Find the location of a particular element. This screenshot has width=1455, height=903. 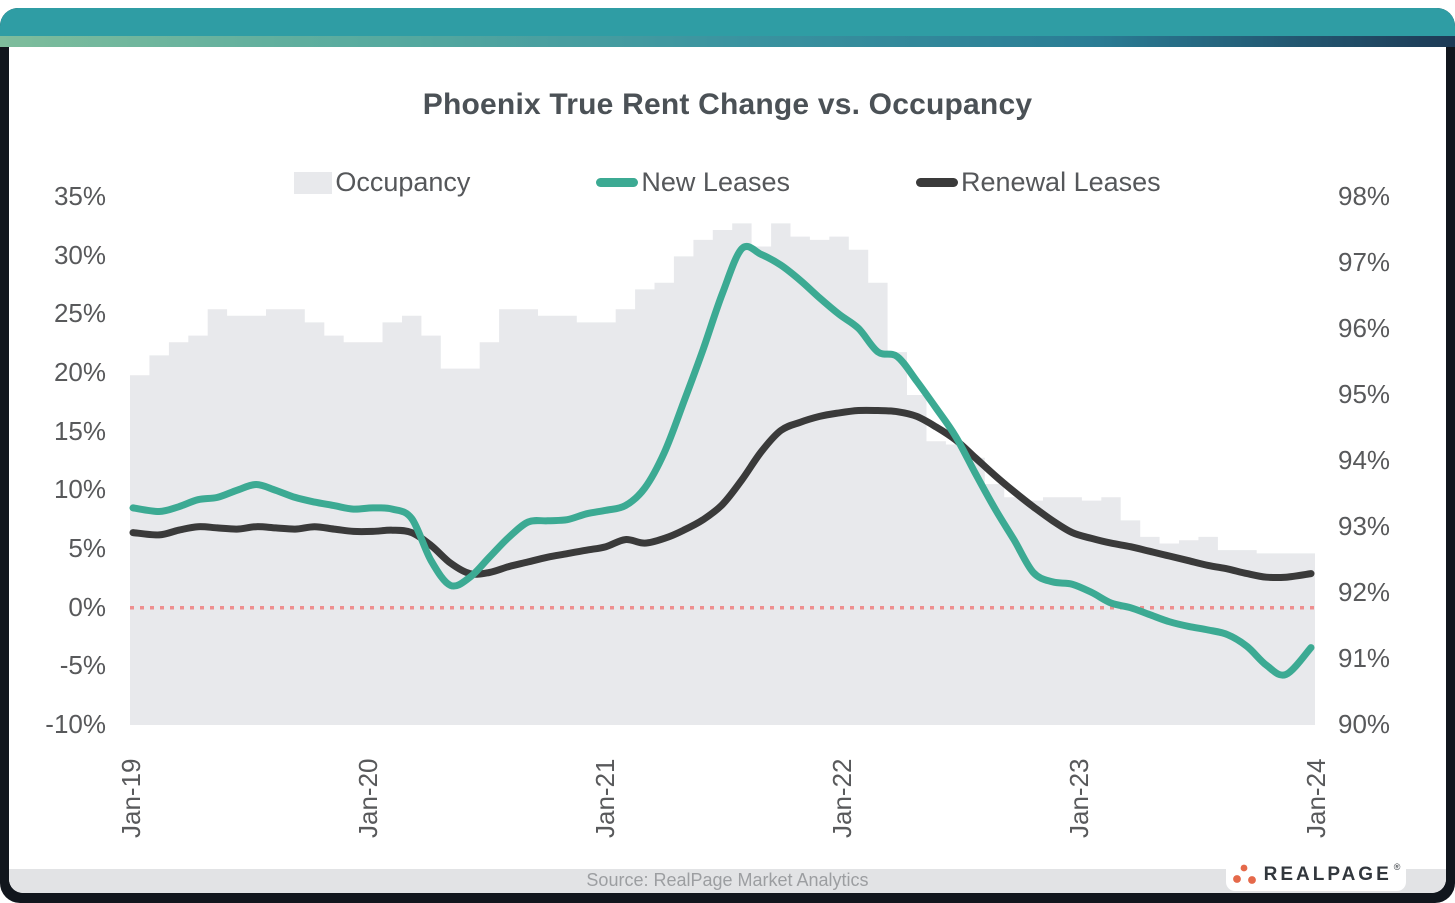

legend-item-renewal-leases: Renewal Leases is located at coordinates (1038, 182).